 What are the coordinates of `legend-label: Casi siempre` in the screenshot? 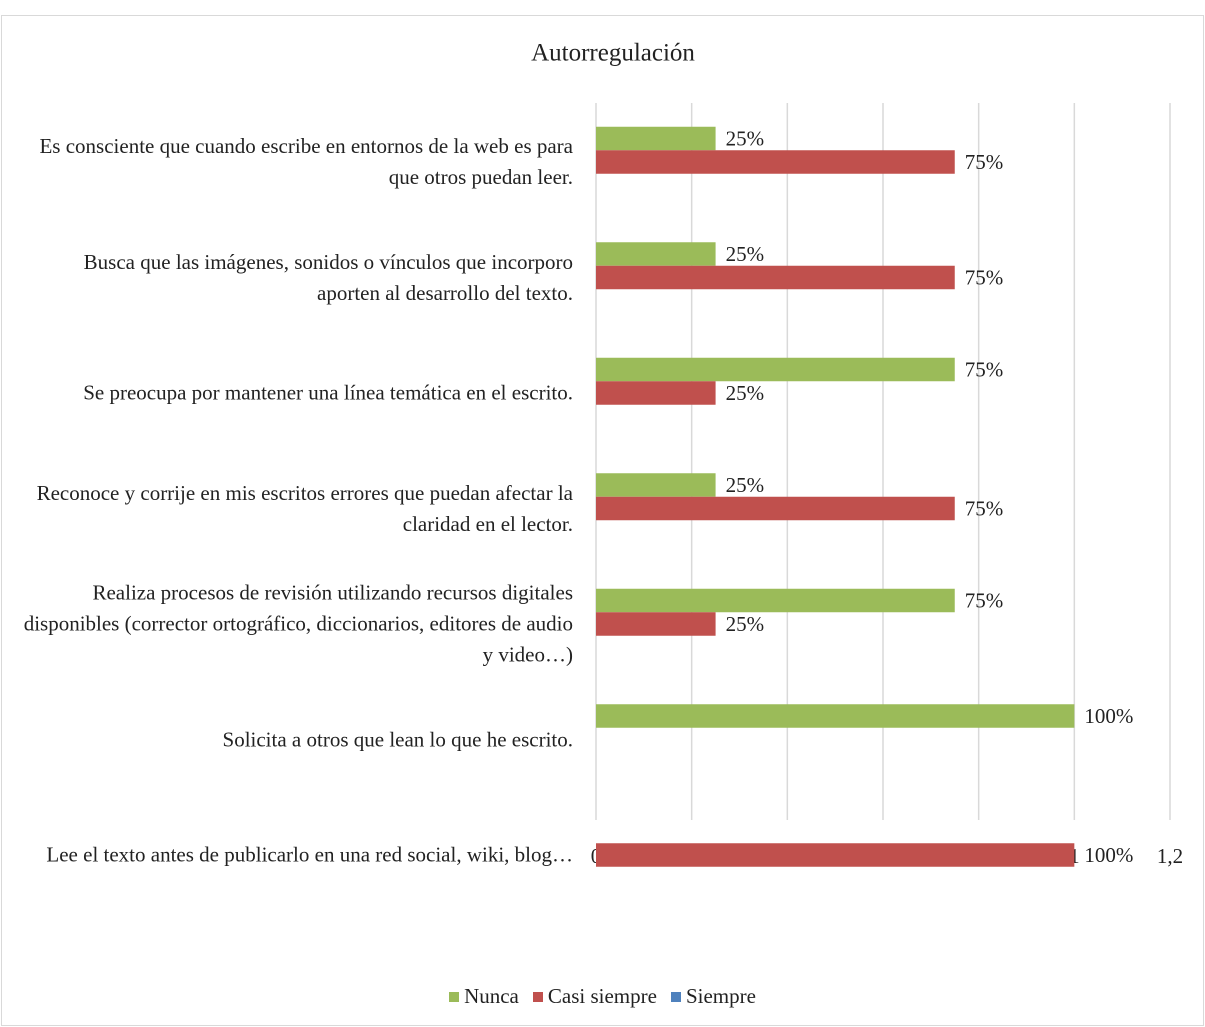 It's located at (602, 996).